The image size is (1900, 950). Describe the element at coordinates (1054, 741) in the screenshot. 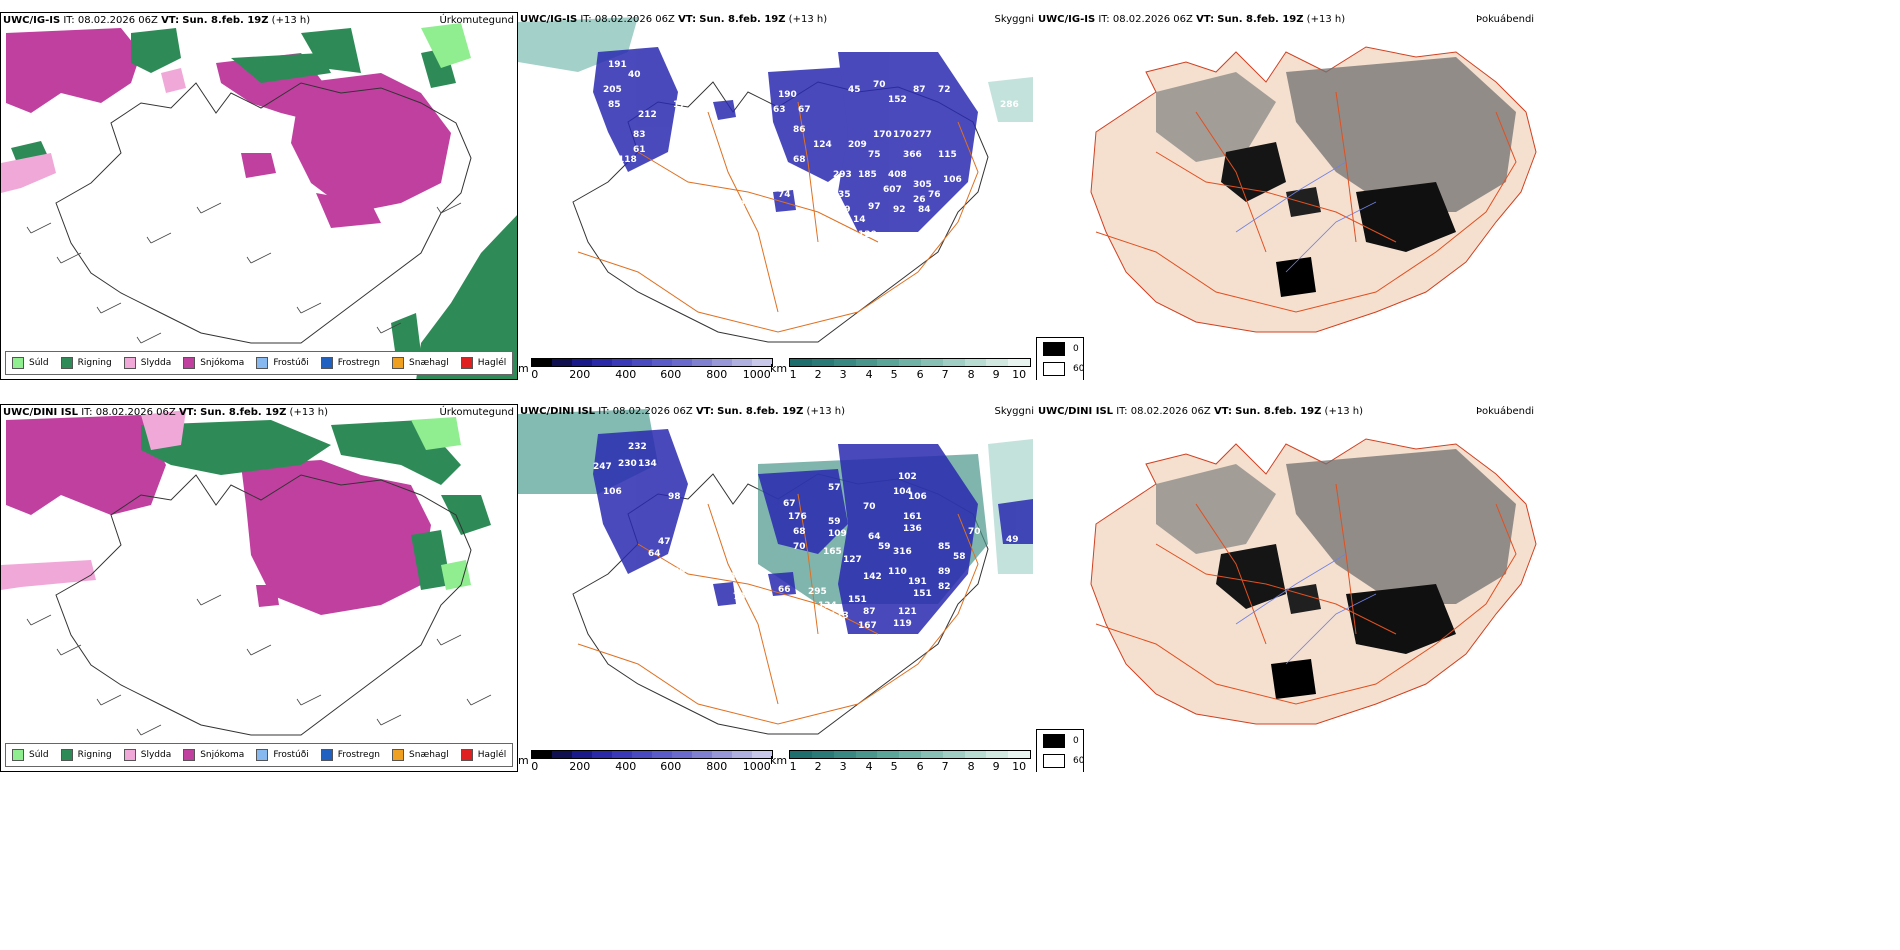

I see `fog-swatch-black` at that location.